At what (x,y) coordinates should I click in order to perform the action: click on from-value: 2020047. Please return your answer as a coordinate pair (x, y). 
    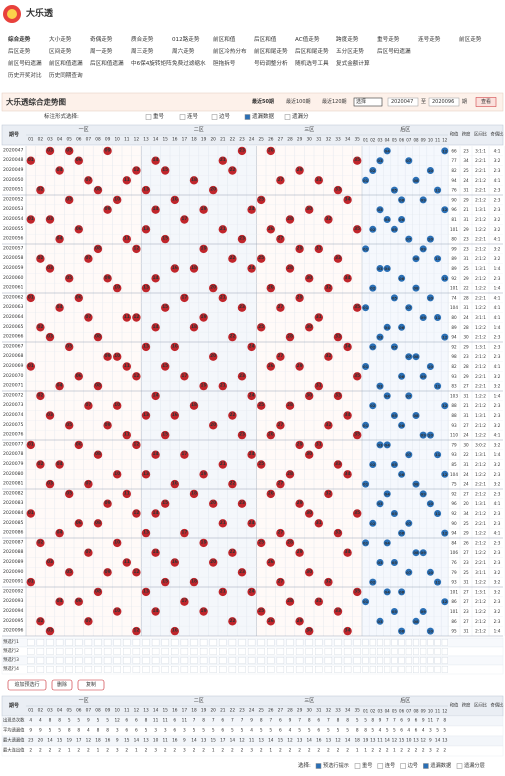
    Looking at the image, I should click on (402, 102).